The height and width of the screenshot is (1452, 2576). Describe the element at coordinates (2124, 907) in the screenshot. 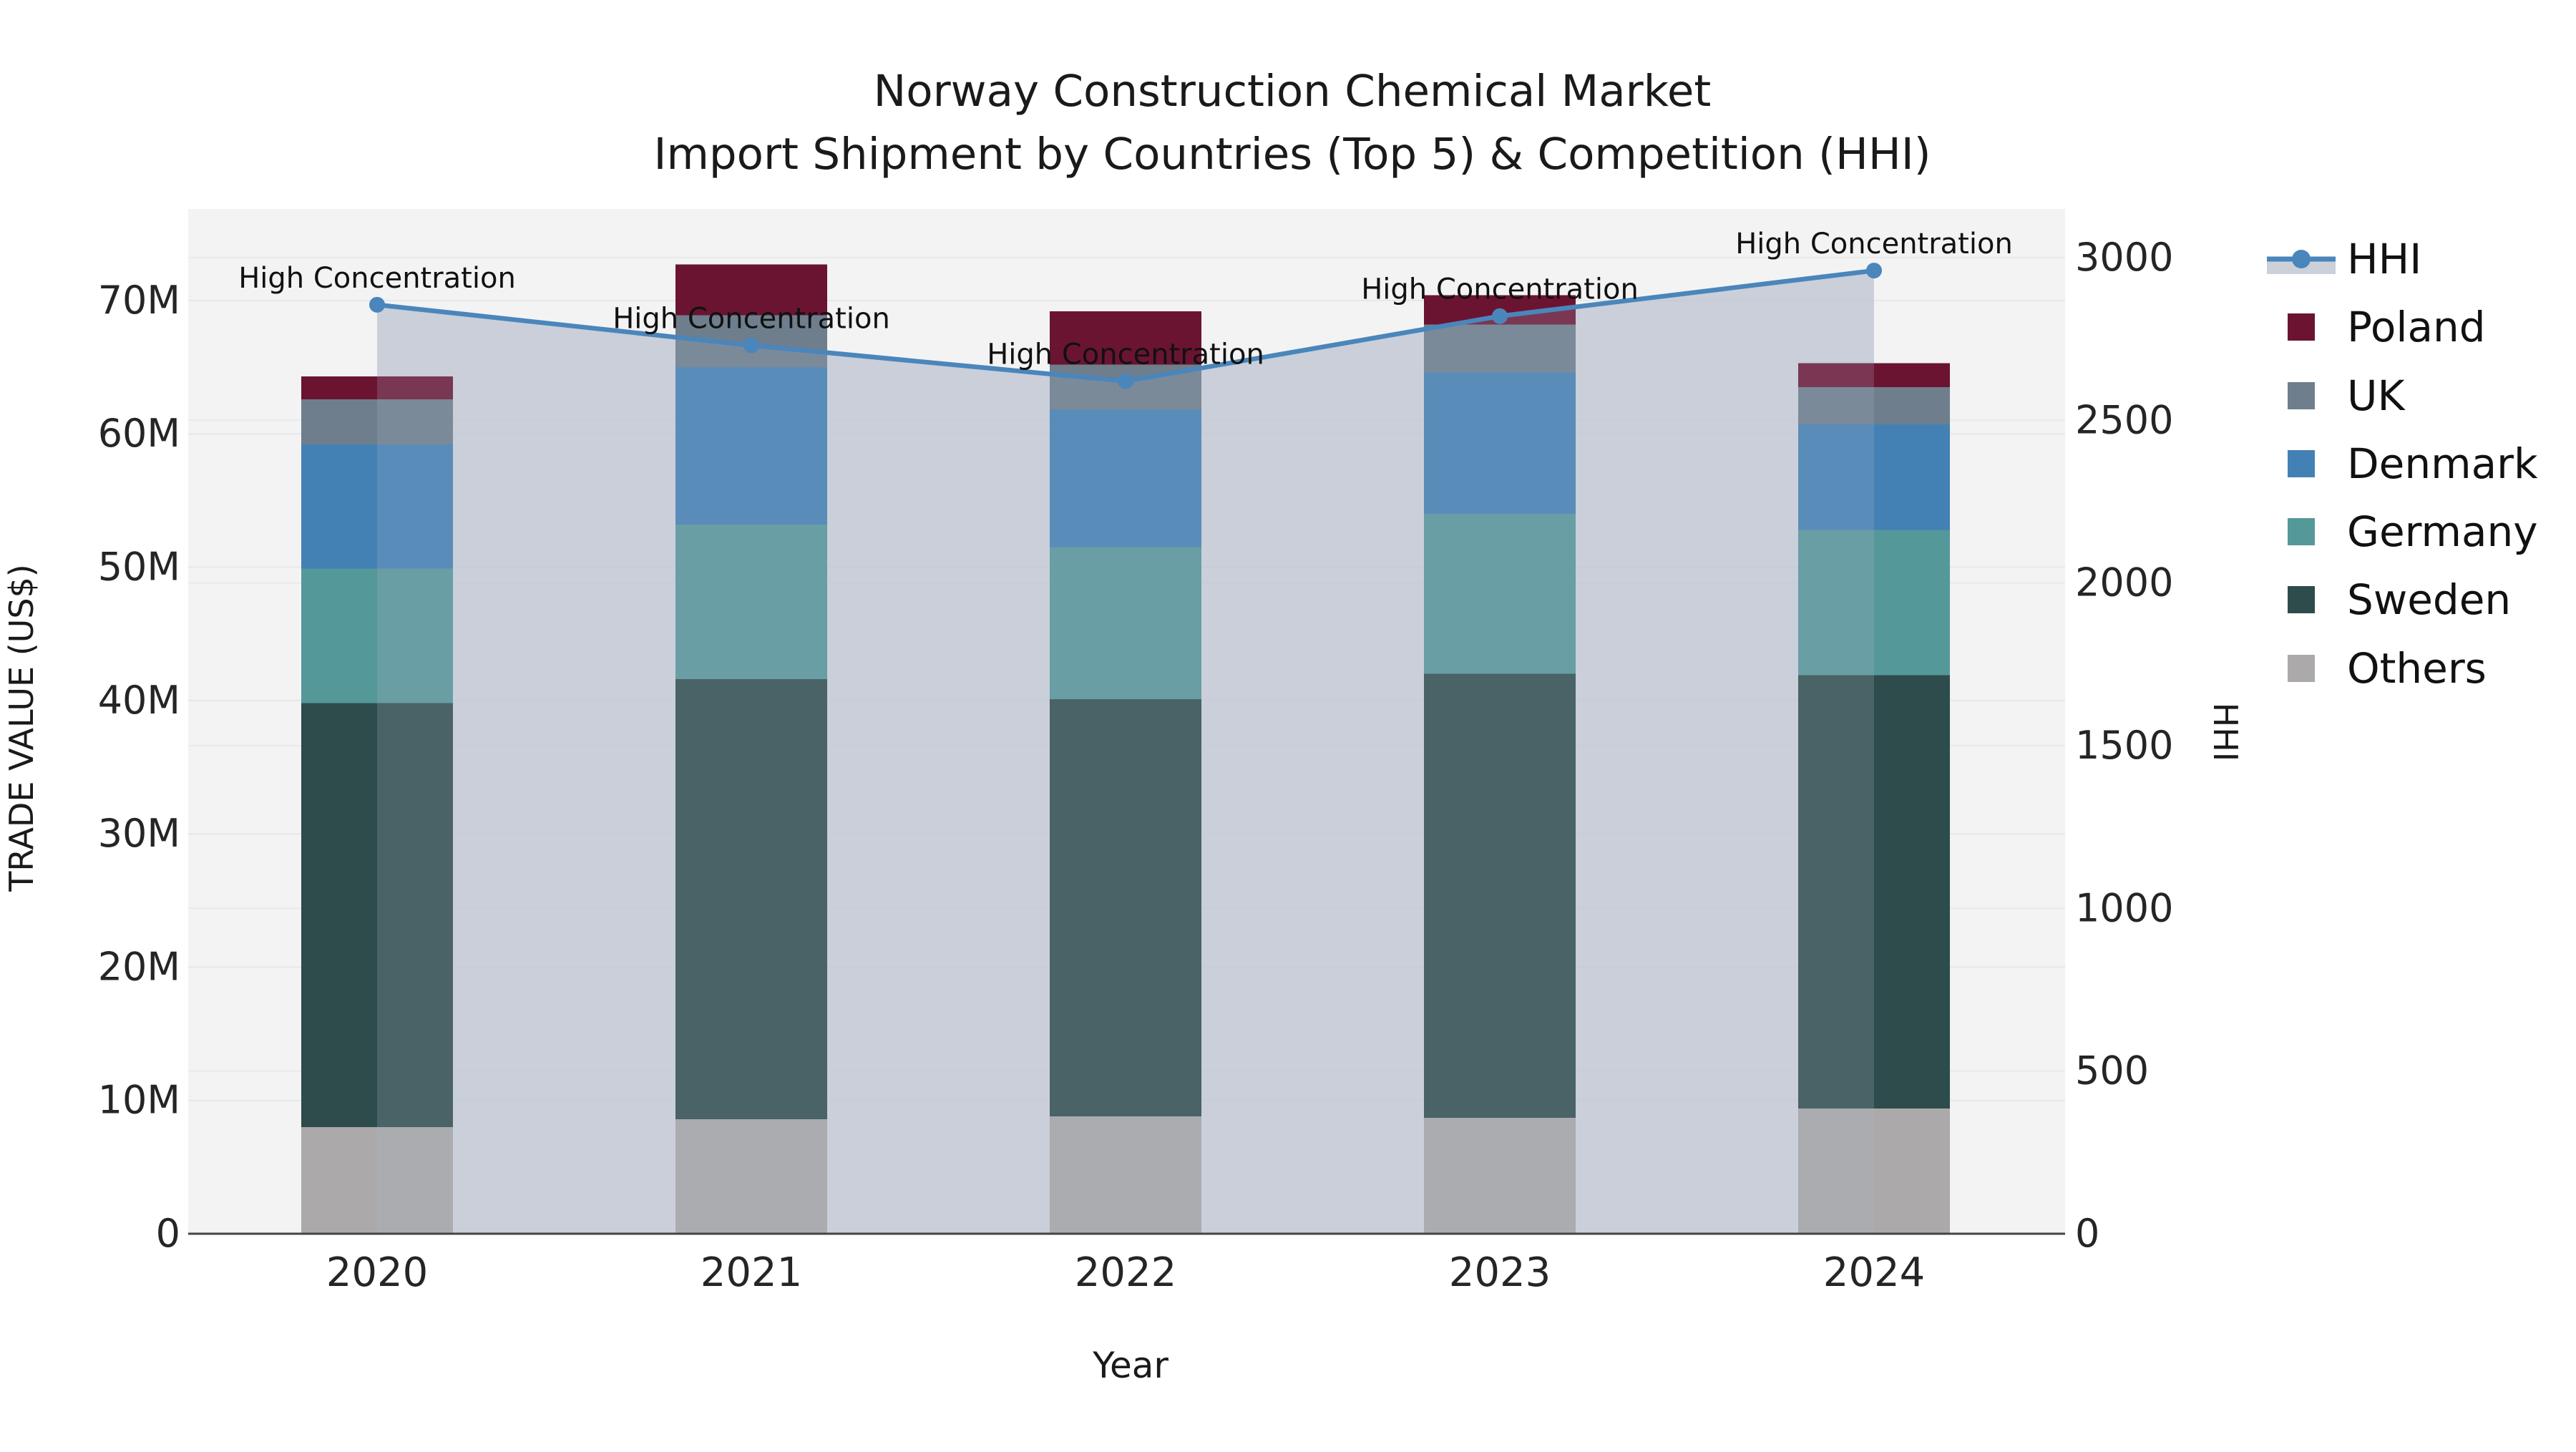

I see `y-right-tick-1000: 1000` at that location.